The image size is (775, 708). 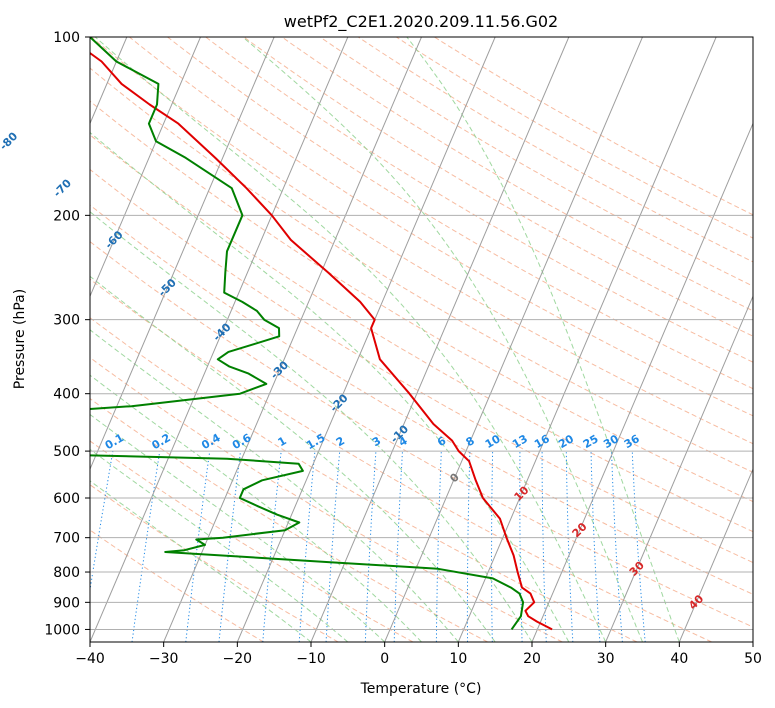 What do you see at coordinates (66, 539) in the screenshot?
I see `y-tick-label: 700` at bounding box center [66, 539].